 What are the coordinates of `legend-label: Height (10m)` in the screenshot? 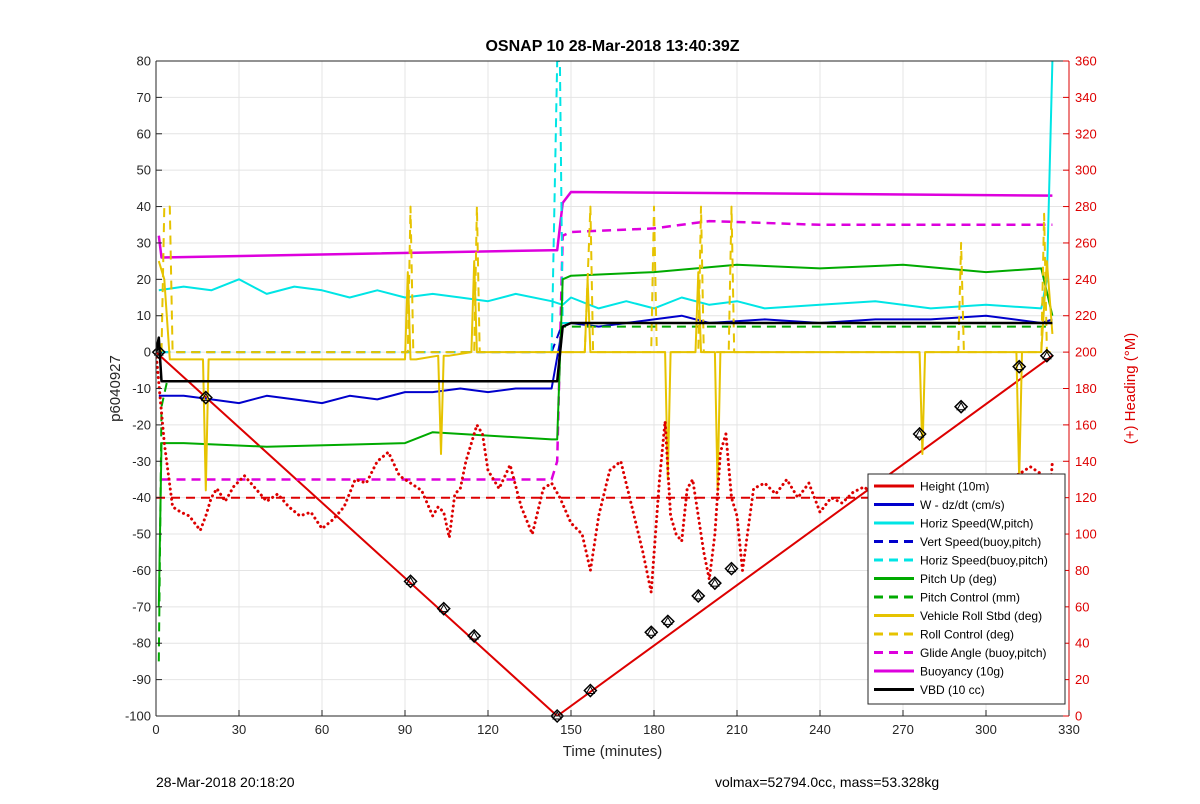 It's located at (954, 487).